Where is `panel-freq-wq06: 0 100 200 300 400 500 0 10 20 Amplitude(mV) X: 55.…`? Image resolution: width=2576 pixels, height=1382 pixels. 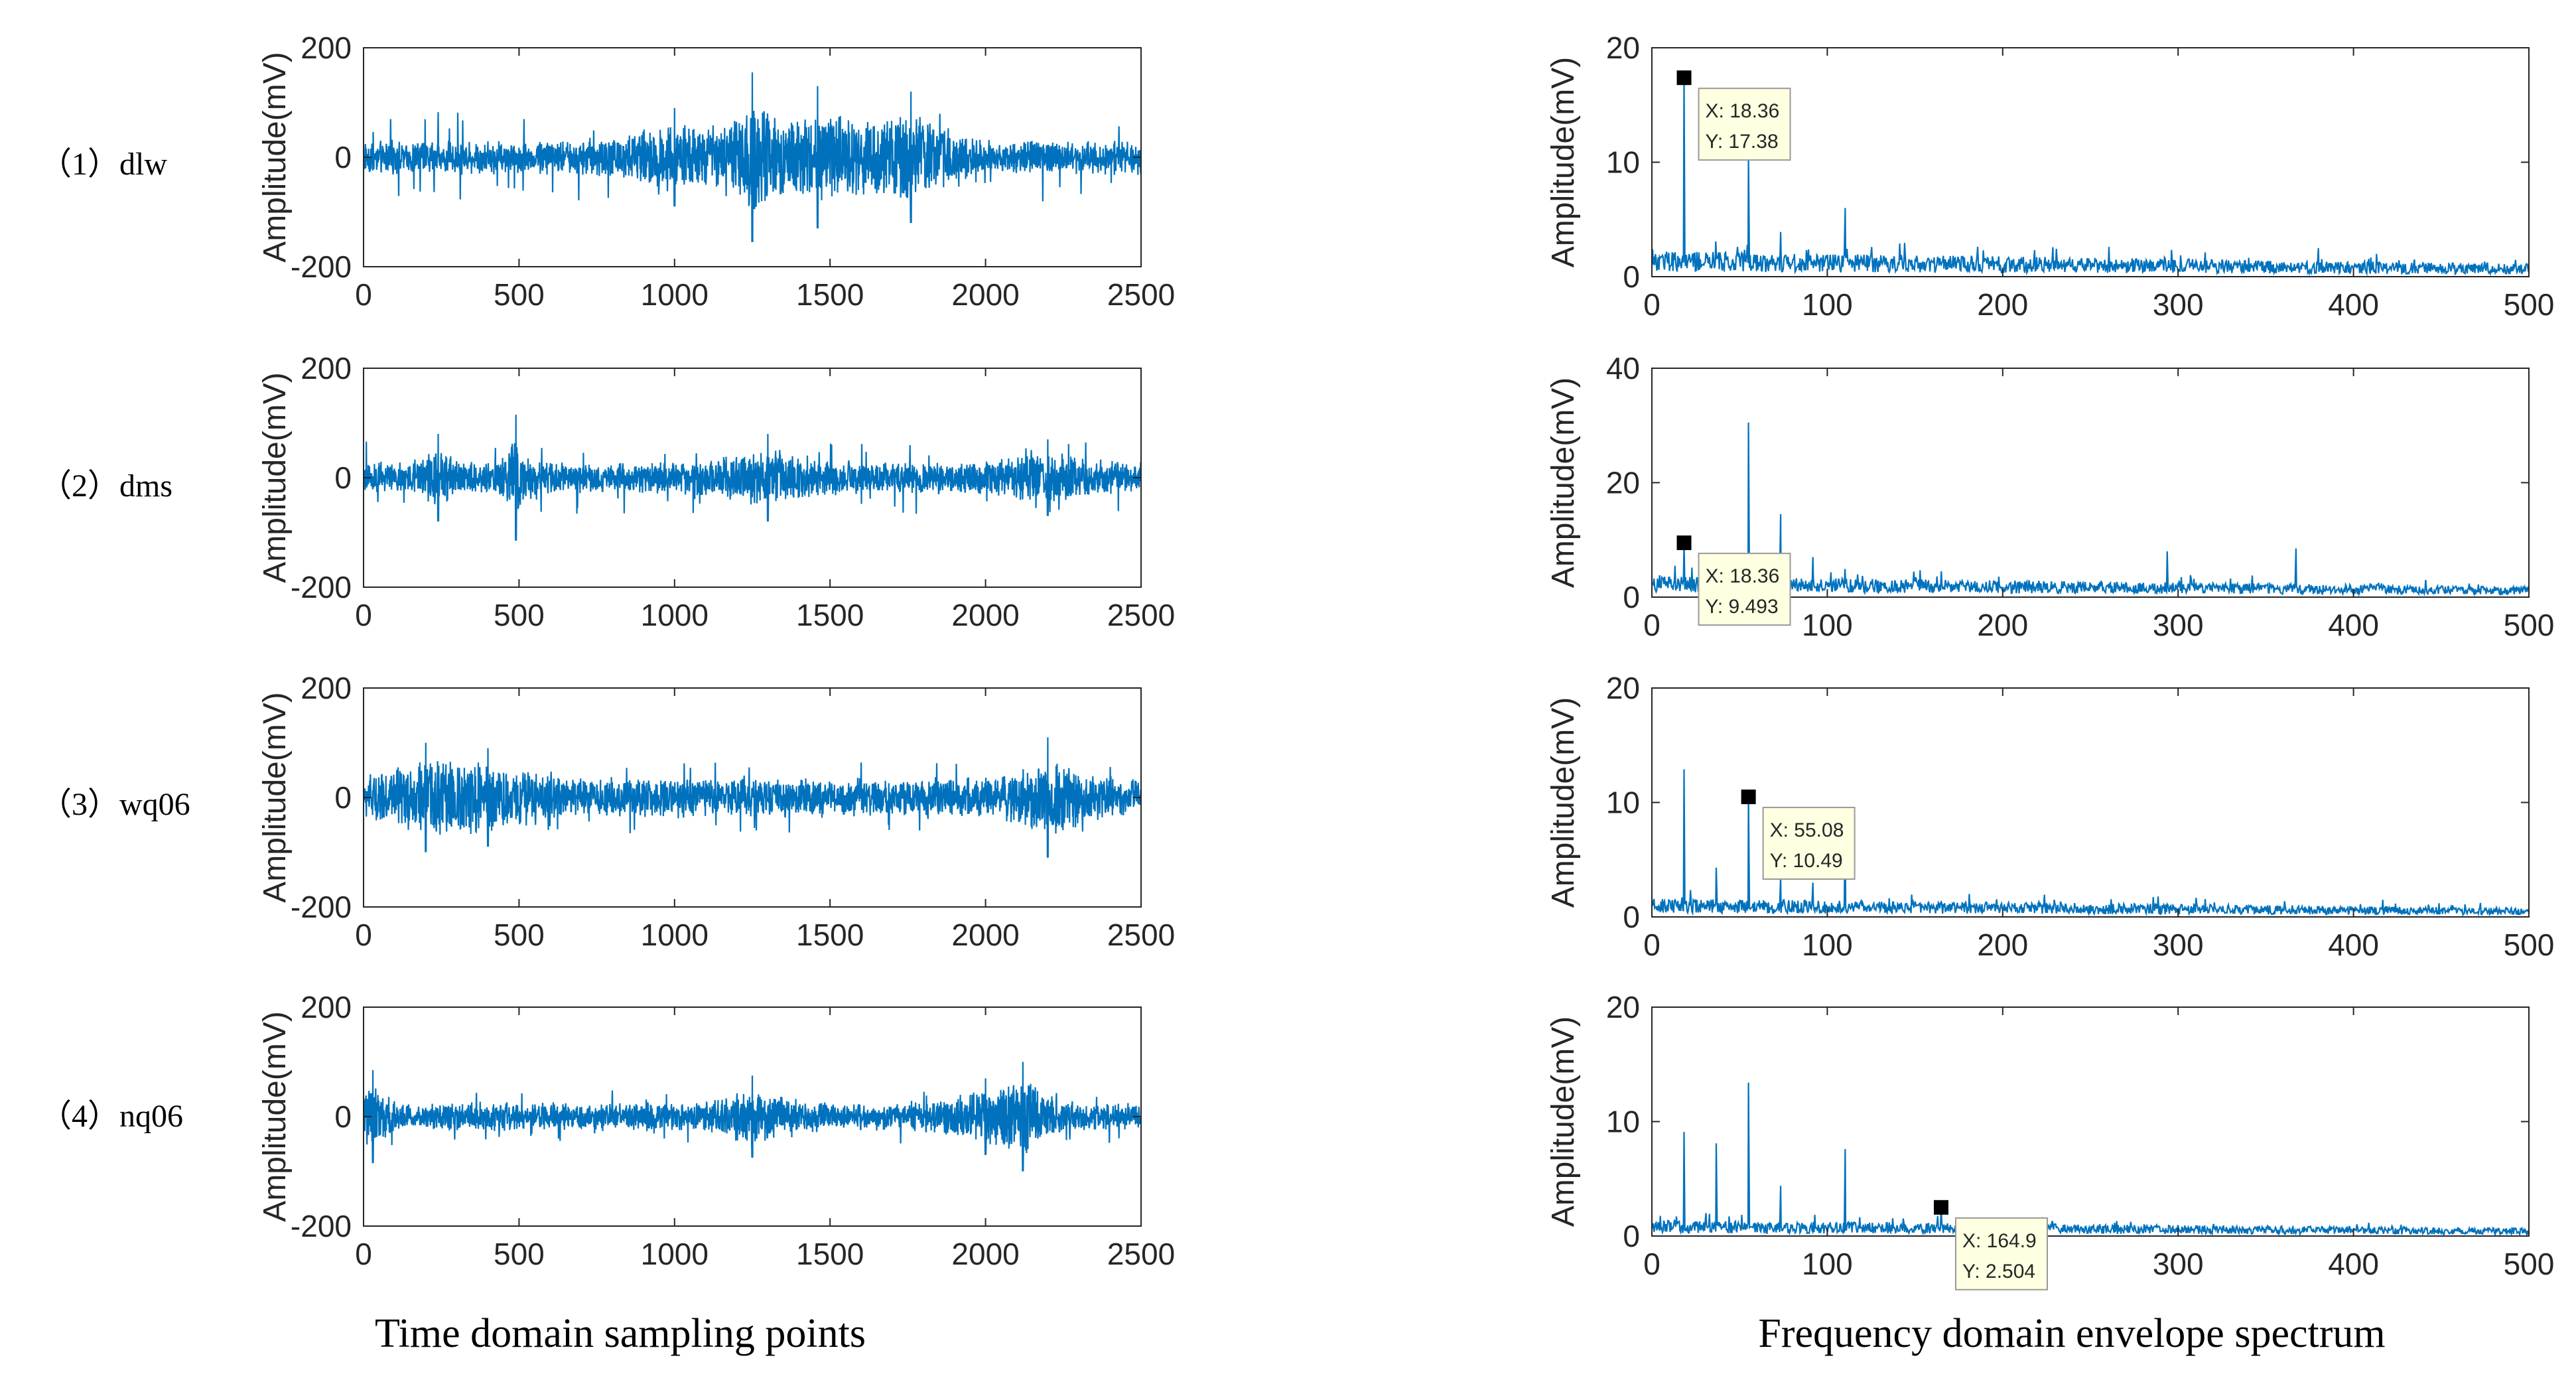
panel-freq-wq06: 0 100 200 300 400 500 0 10 20 Amplitude(mV) X: 55.… is located at coordinates (2050, 816).